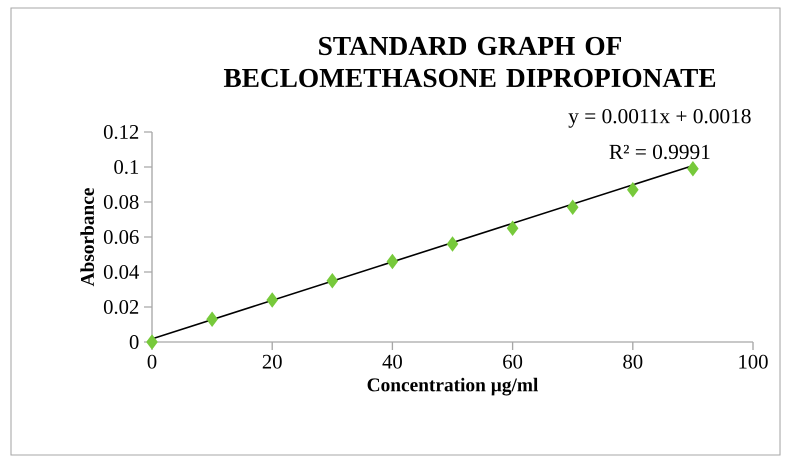 The width and height of the screenshot is (791, 461). Describe the element at coordinates (121, 237) in the screenshot. I see `y-tick-label: 0.06` at that location.